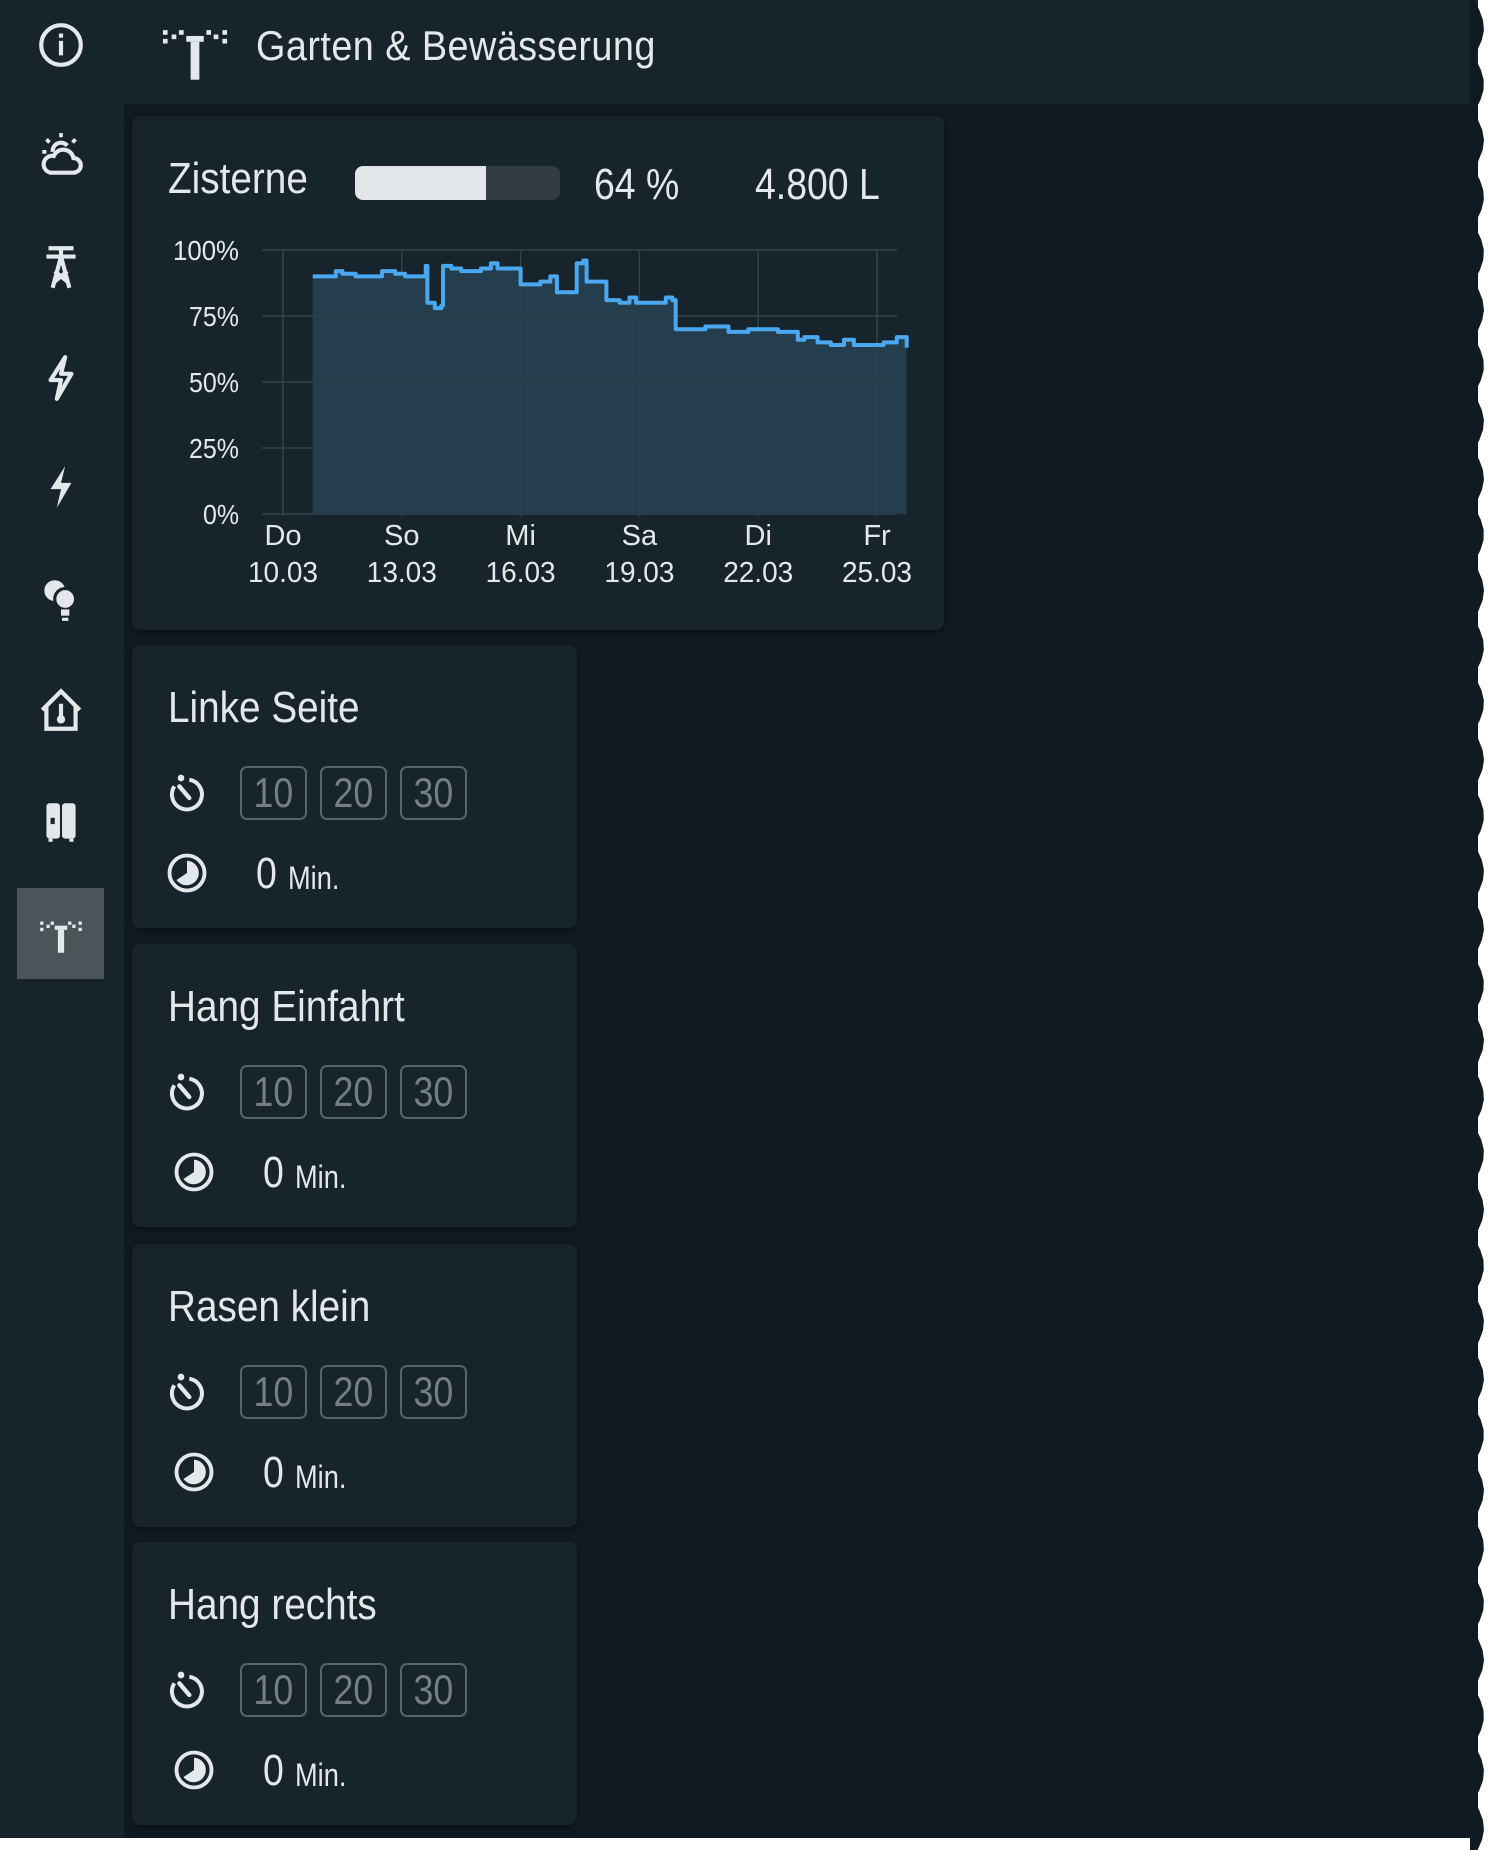 This screenshot has width=1510, height=1850. I want to click on cistern-volume: 4.800 L, so click(817, 184).